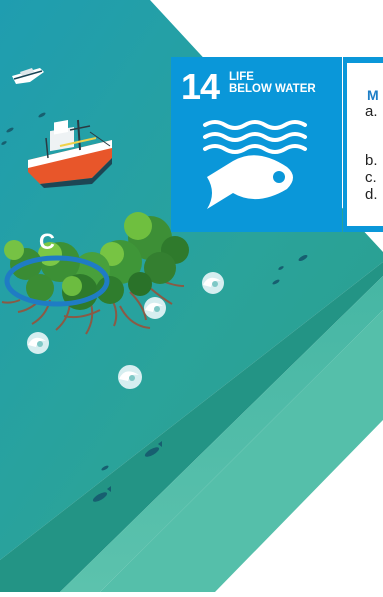  I want to click on side-list-heading: M, so click(373, 95).